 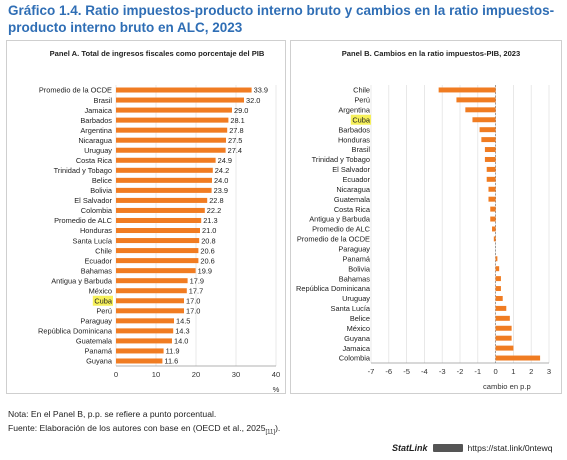 I want to click on source-suffix: )., so click(x=278, y=428).